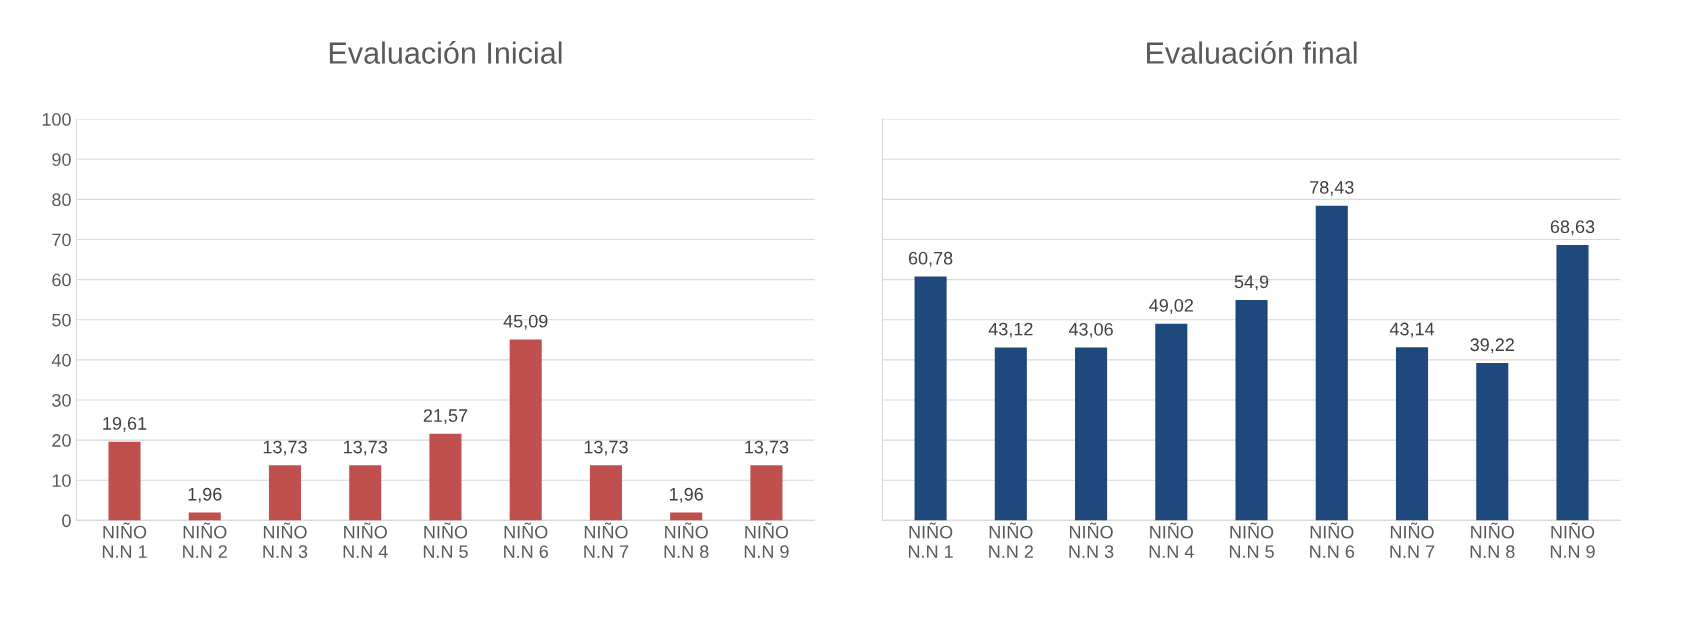 The height and width of the screenshot is (627, 1697). I want to click on data-label: 19,61, so click(125, 424).